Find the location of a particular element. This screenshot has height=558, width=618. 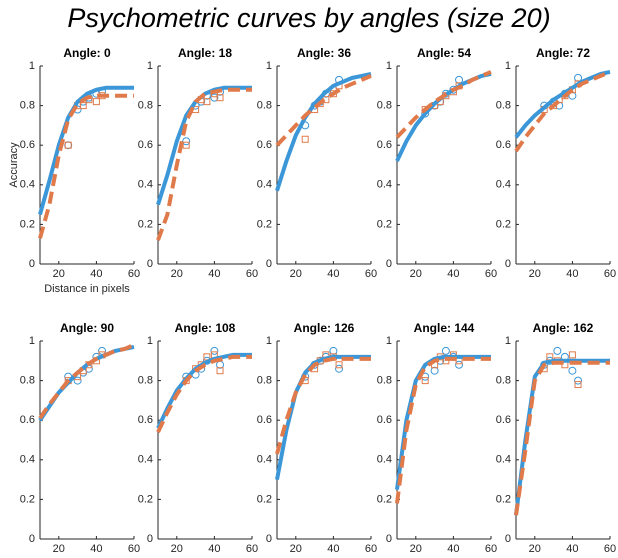

subplot-title: Angle: 126 is located at coordinates (324, 328).